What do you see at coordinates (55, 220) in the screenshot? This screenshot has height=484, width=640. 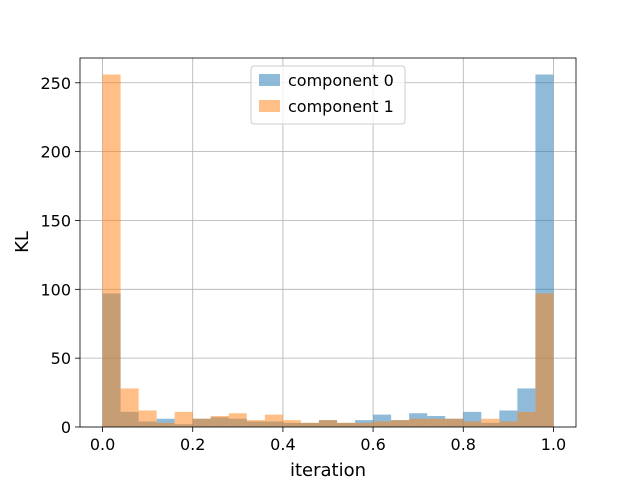 I see `y-tick-label-3: 150` at bounding box center [55, 220].